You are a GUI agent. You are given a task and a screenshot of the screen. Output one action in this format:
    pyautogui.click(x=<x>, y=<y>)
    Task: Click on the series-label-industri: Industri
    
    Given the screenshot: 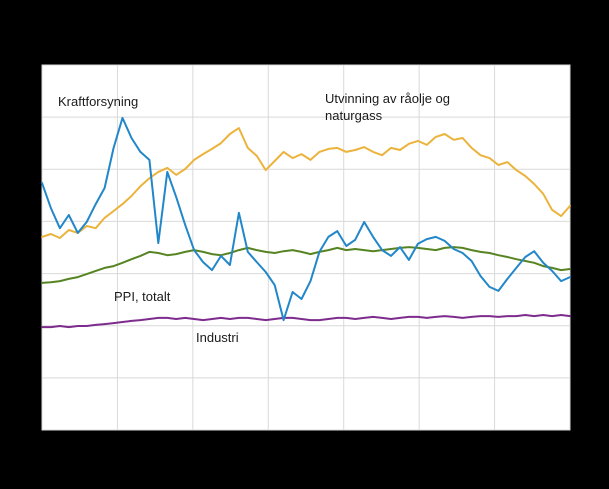 What is the action you would take?
    pyautogui.click(x=217, y=337)
    